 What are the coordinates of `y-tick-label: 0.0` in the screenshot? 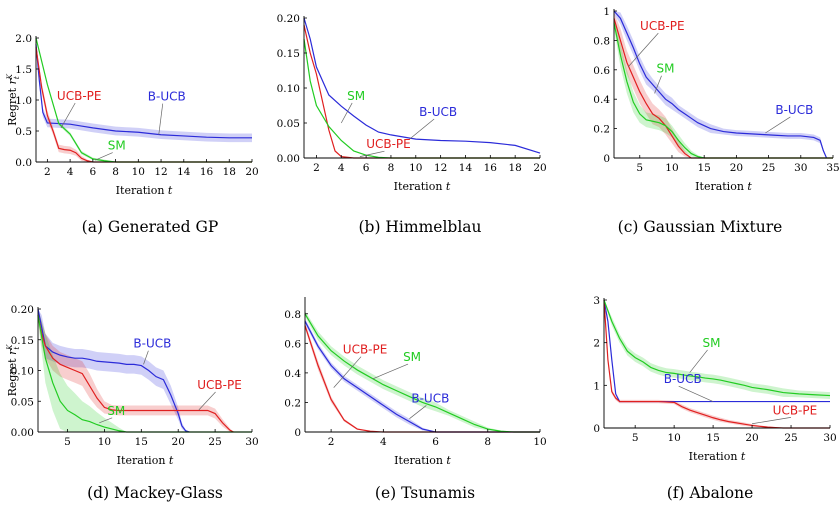 It's located at (23, 163).